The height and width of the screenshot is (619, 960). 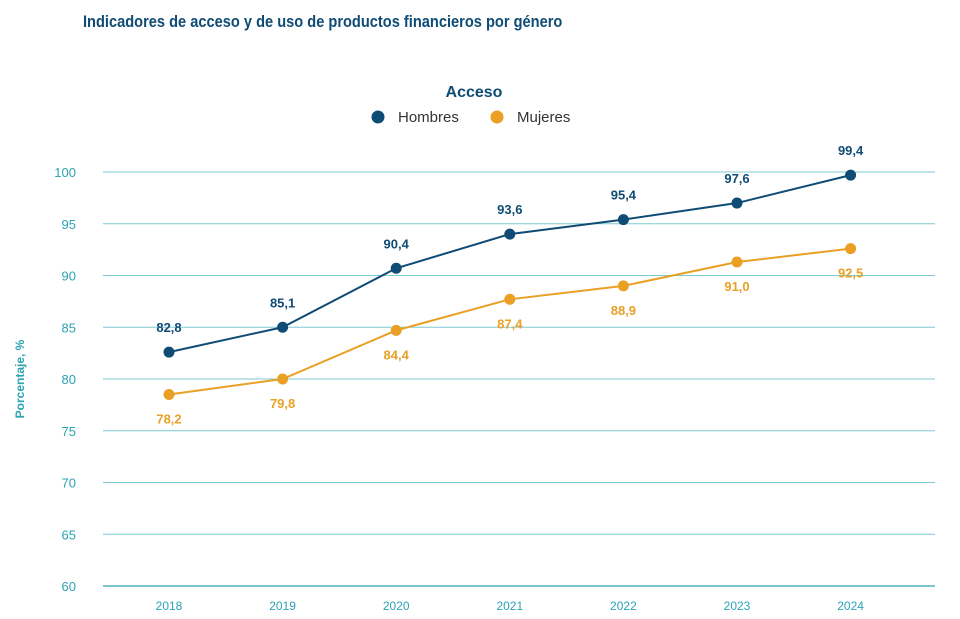 What do you see at coordinates (69, 431) in the screenshot?
I see `y-tick-label: 75` at bounding box center [69, 431].